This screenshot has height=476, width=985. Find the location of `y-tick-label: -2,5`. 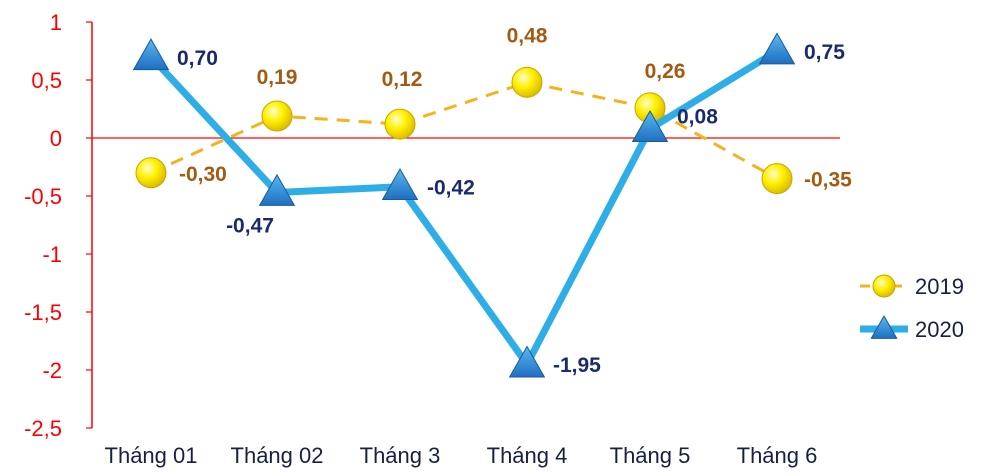

y-tick-label: -2,5 is located at coordinates (43, 428).